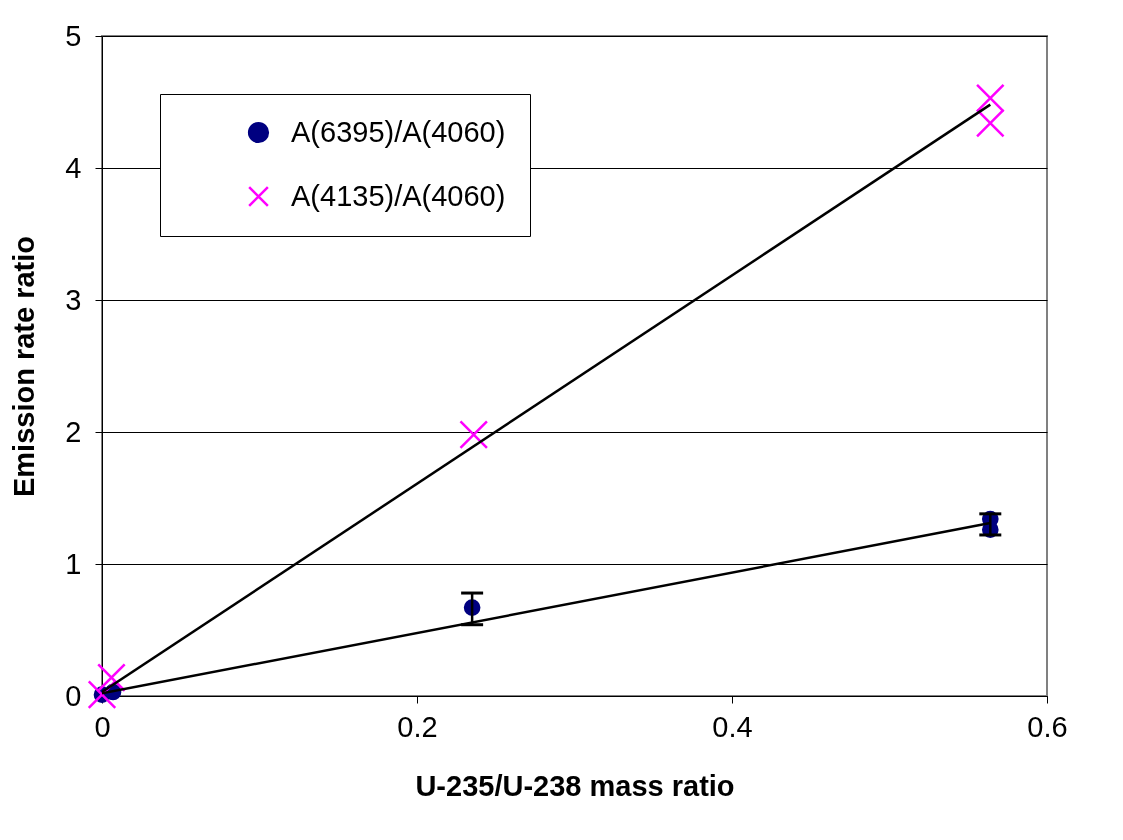 This screenshot has width=1123, height=840. What do you see at coordinates (1047, 726) in the screenshot?
I see `x-tick-label: 0.6` at bounding box center [1047, 726].